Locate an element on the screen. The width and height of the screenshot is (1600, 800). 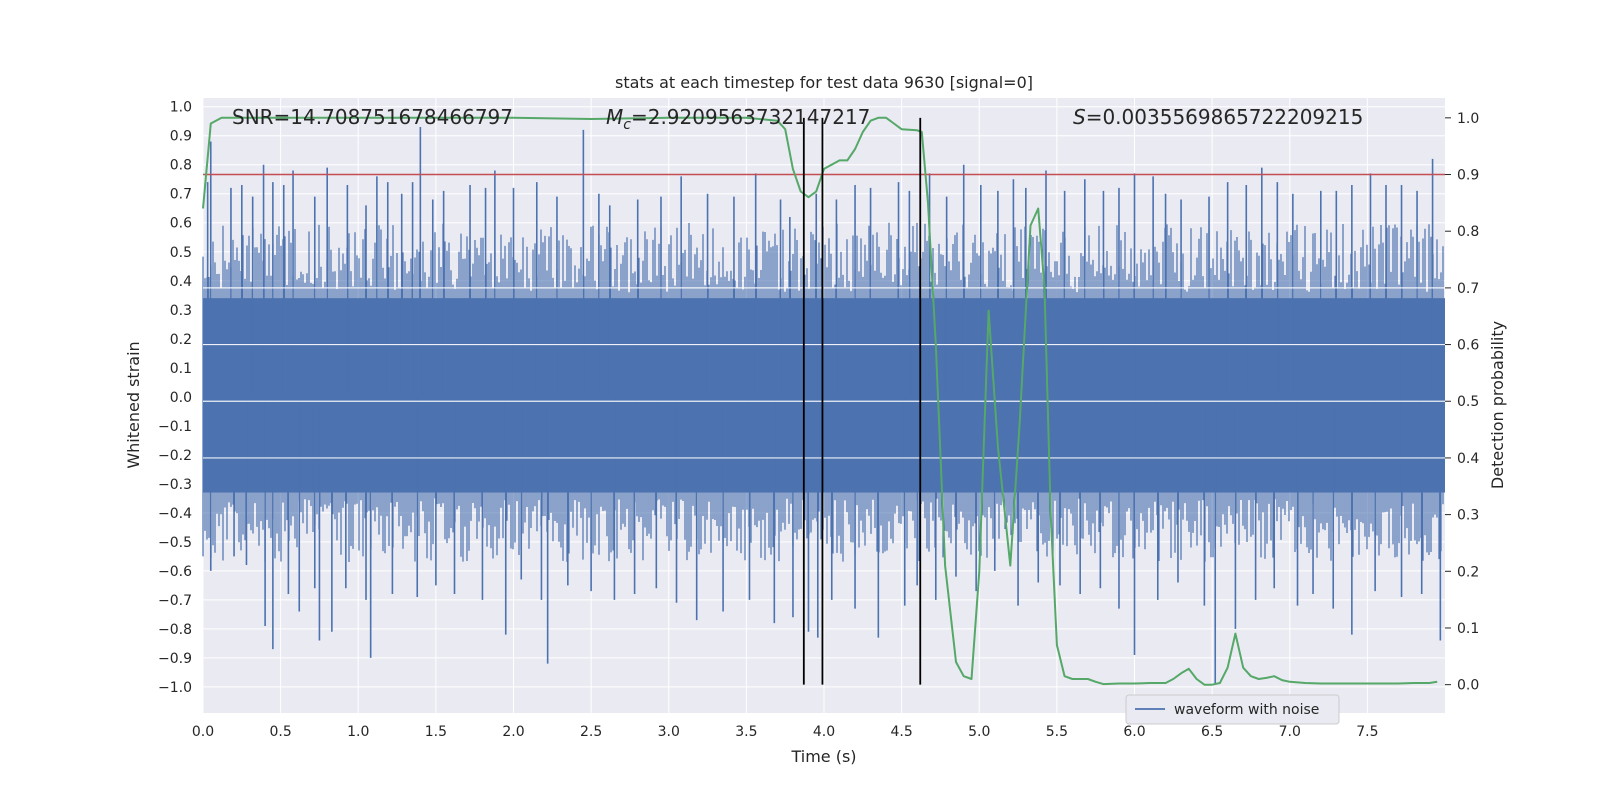
y-tick-label: 0.3 is located at coordinates (181, 311).